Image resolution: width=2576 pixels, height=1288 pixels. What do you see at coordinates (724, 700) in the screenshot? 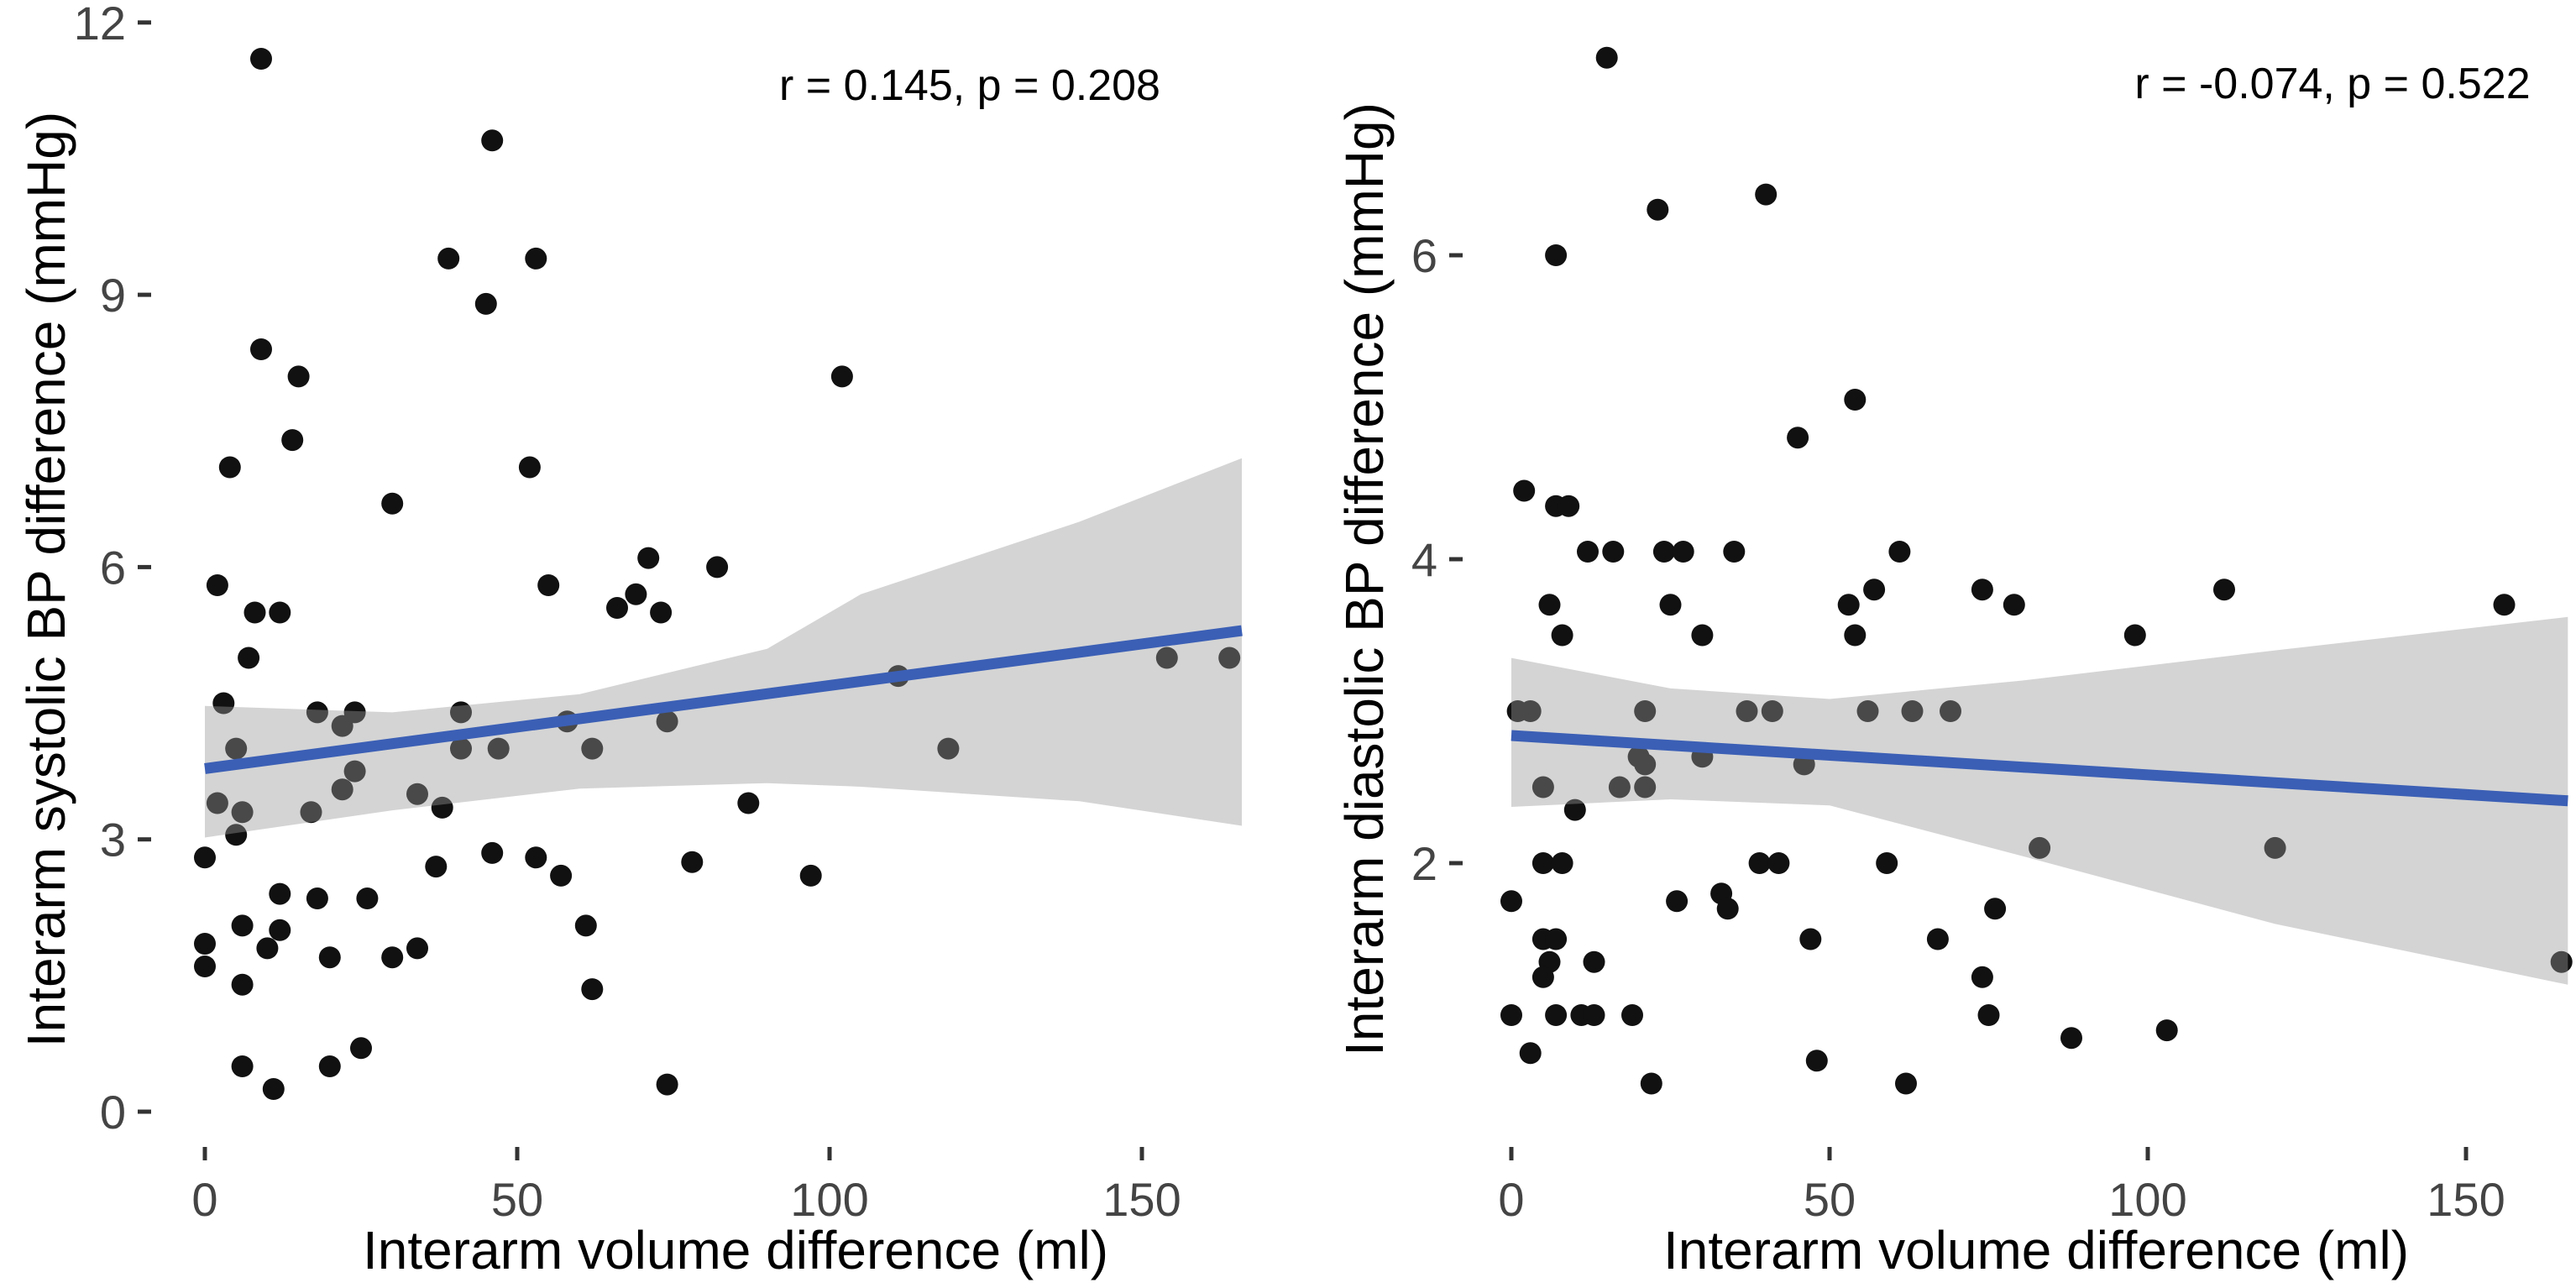
I see `regression-line` at bounding box center [724, 700].